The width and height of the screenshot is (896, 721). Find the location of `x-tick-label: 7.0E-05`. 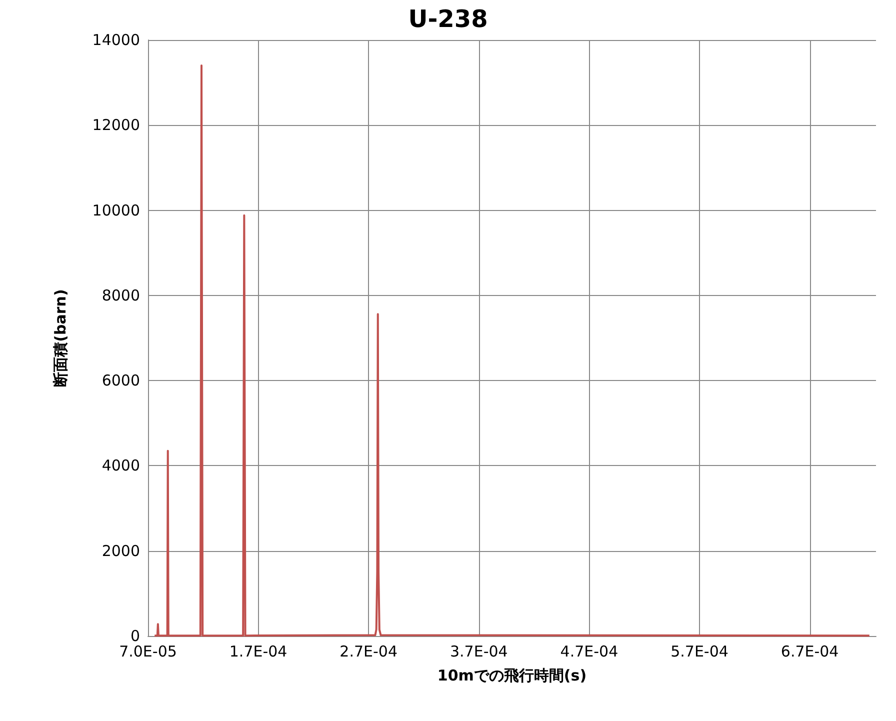

x-tick-label: 7.0E-05 is located at coordinates (148, 651).